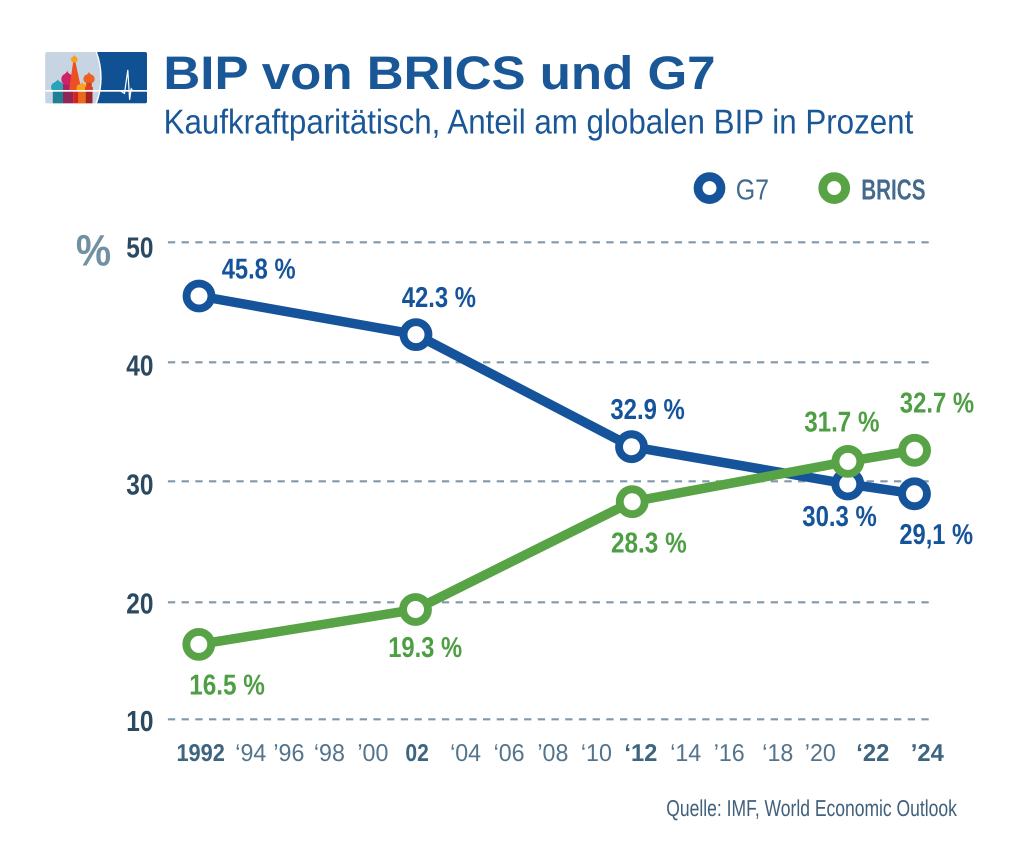 The height and width of the screenshot is (858, 1024). Describe the element at coordinates (139, 605) in the screenshot. I see `svg-text: 20` at that location.